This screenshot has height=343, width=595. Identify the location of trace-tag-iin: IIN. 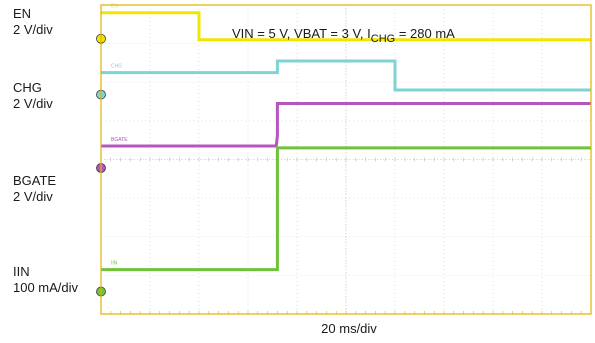
(114, 264).